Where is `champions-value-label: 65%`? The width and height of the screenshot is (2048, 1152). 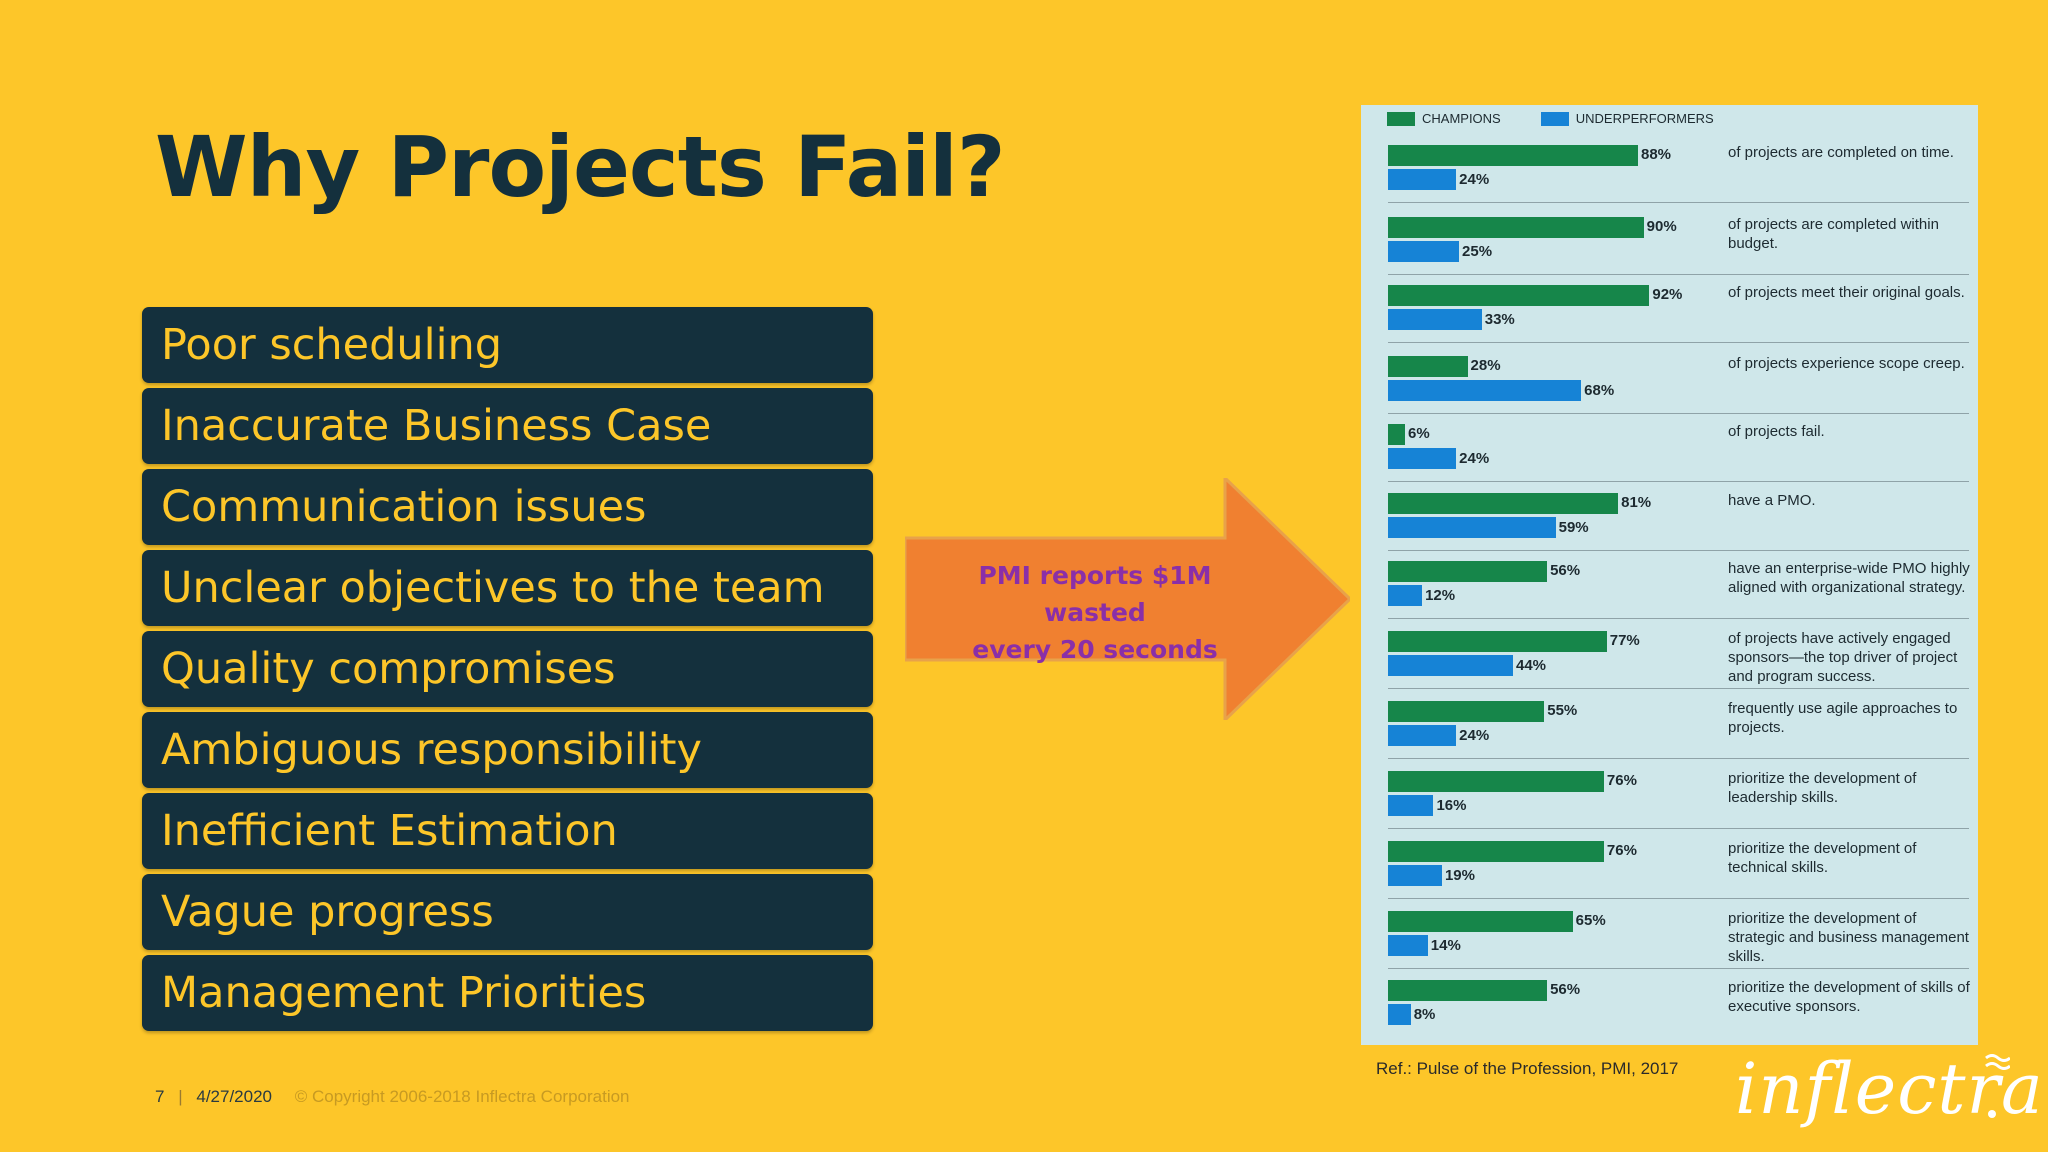 champions-value-label: 65% is located at coordinates (1590, 920).